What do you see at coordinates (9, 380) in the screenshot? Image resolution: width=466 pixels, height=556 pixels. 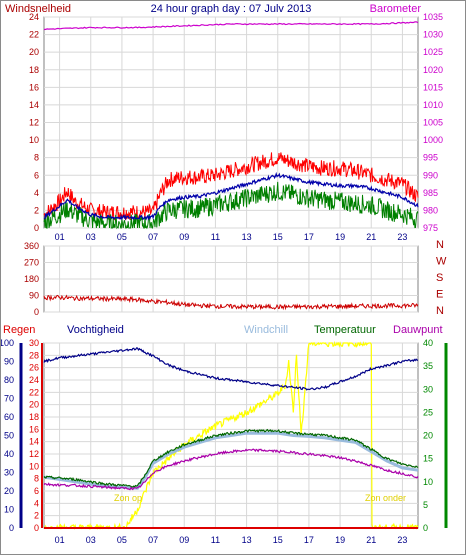 I see `tick-label-humidity: 80` at bounding box center [9, 380].